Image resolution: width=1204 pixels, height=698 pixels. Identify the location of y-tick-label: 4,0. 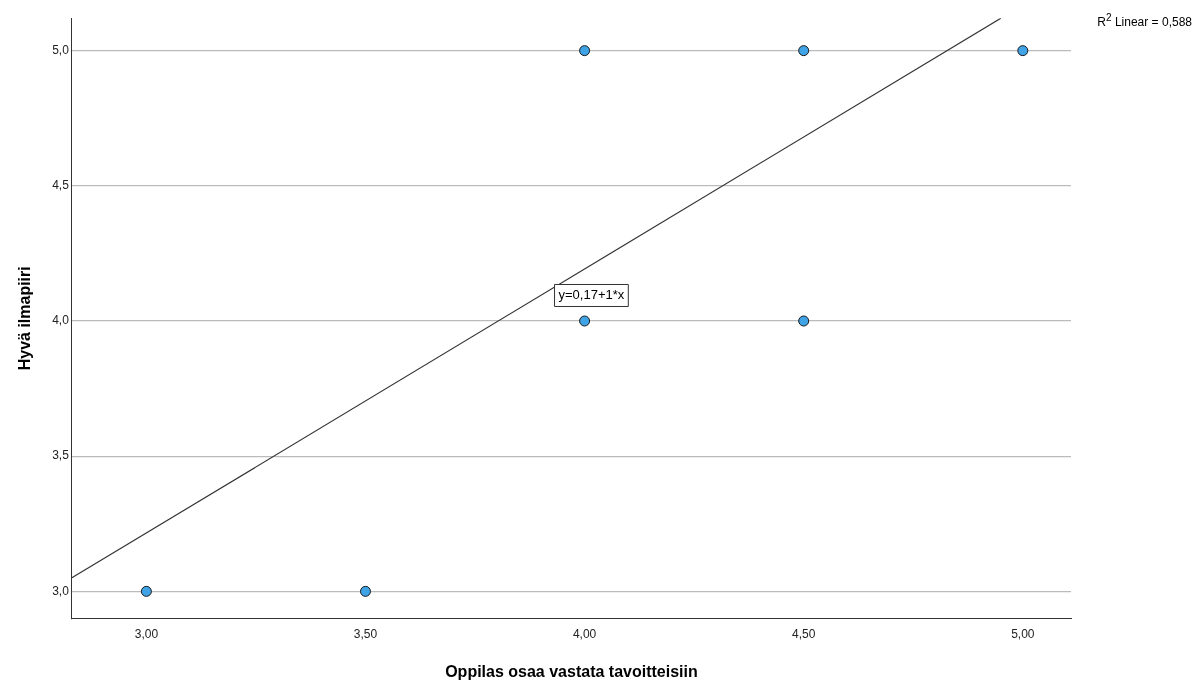
(61, 320).